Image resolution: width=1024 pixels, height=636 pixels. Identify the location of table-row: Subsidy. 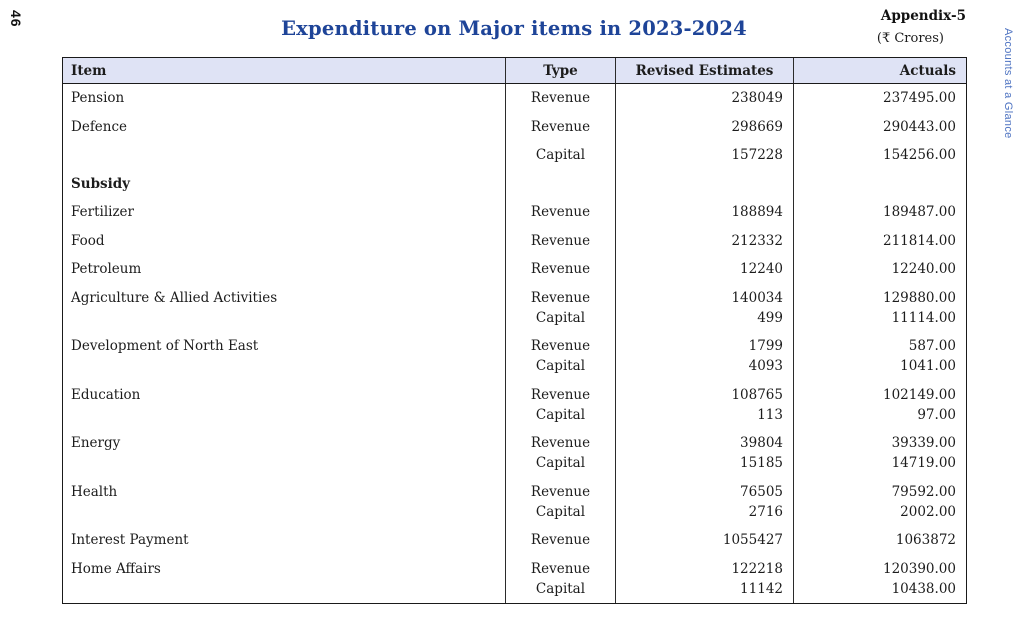
(514, 183).